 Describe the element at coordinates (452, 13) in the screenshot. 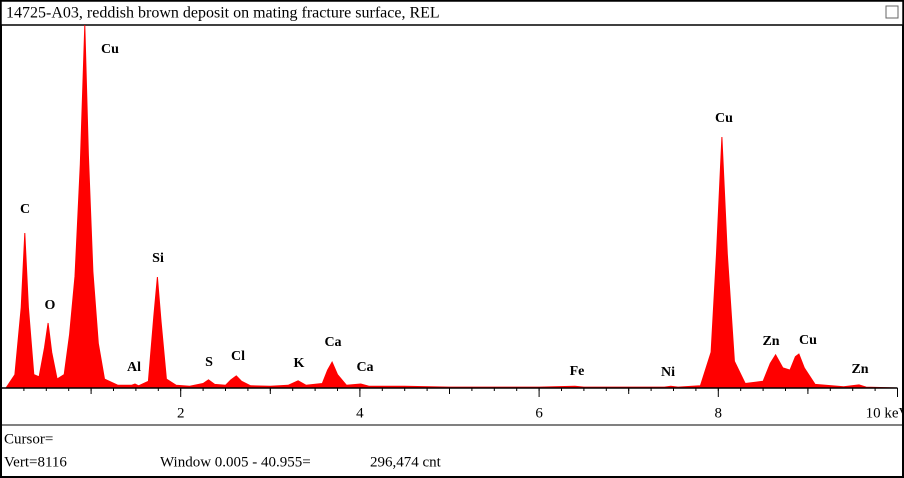

I see `title-bar` at that location.